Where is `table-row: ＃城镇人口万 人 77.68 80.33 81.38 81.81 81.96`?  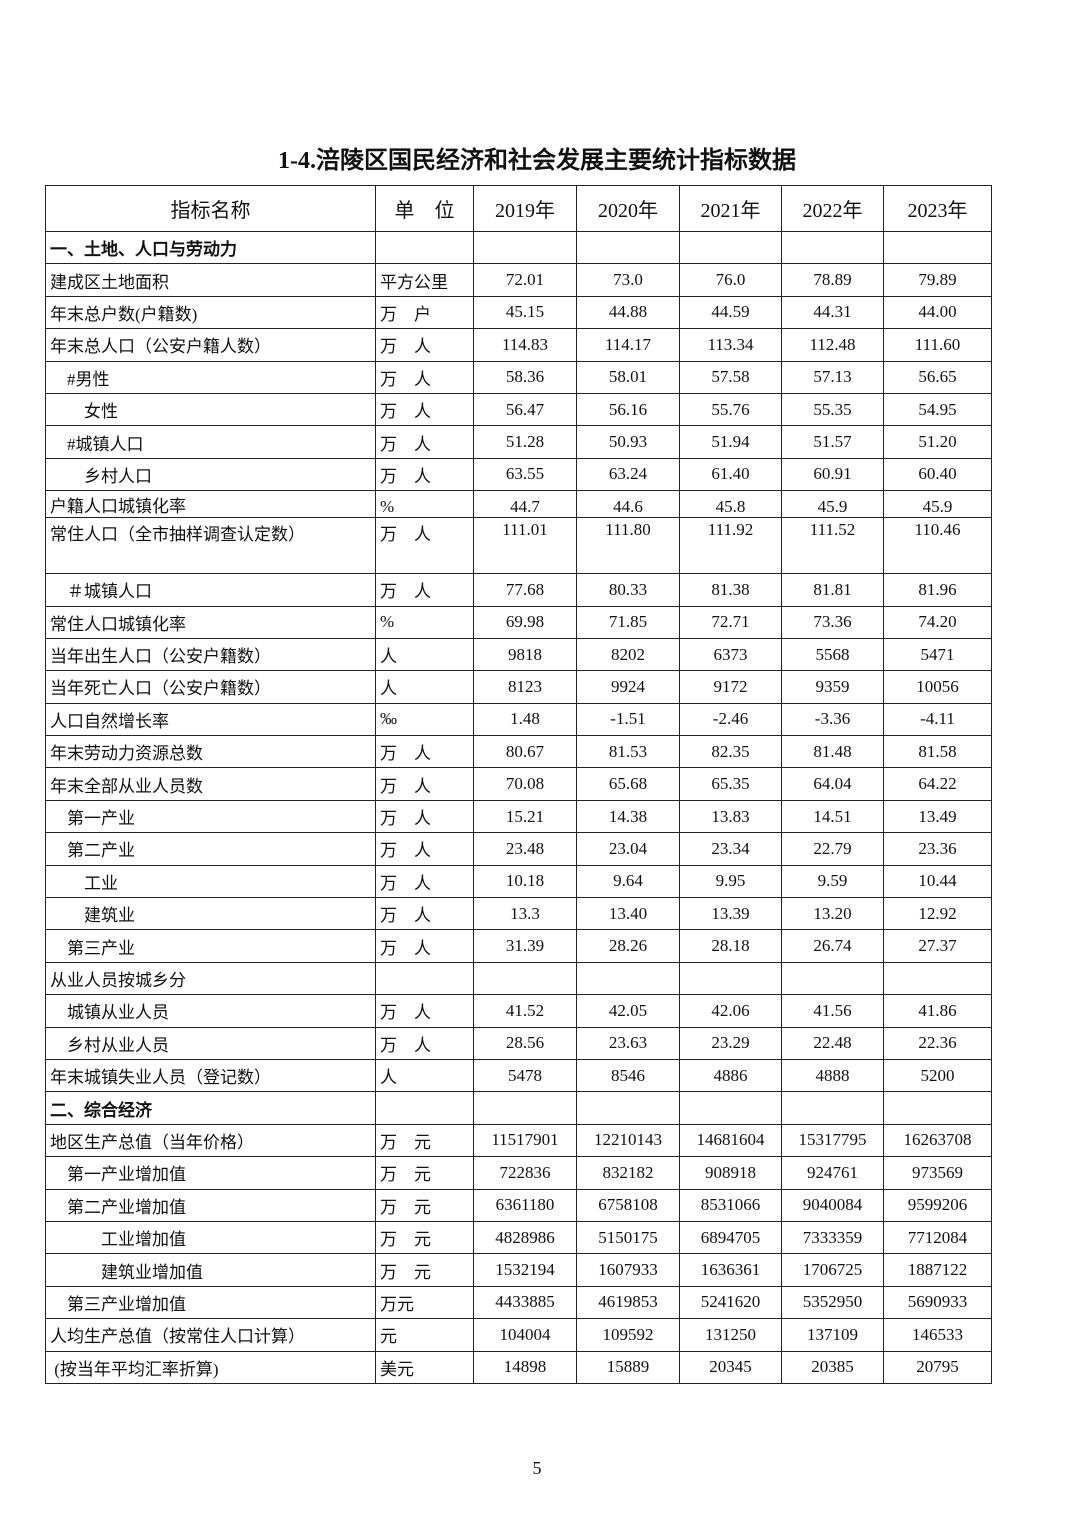 table-row: ＃城镇人口万 人 77.68 80.33 81.38 81.81 81.96 is located at coordinates (518, 590).